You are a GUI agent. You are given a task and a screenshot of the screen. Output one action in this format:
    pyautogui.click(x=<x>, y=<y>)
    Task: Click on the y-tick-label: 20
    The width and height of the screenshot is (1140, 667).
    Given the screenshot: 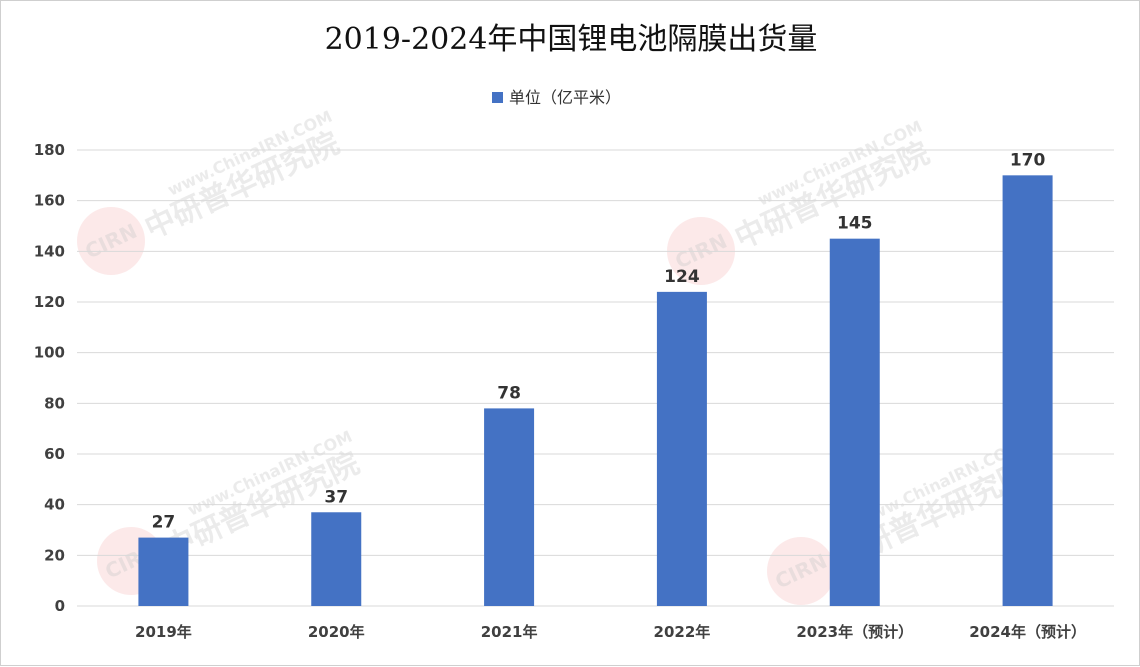 What is the action you would take?
    pyautogui.click(x=54, y=555)
    